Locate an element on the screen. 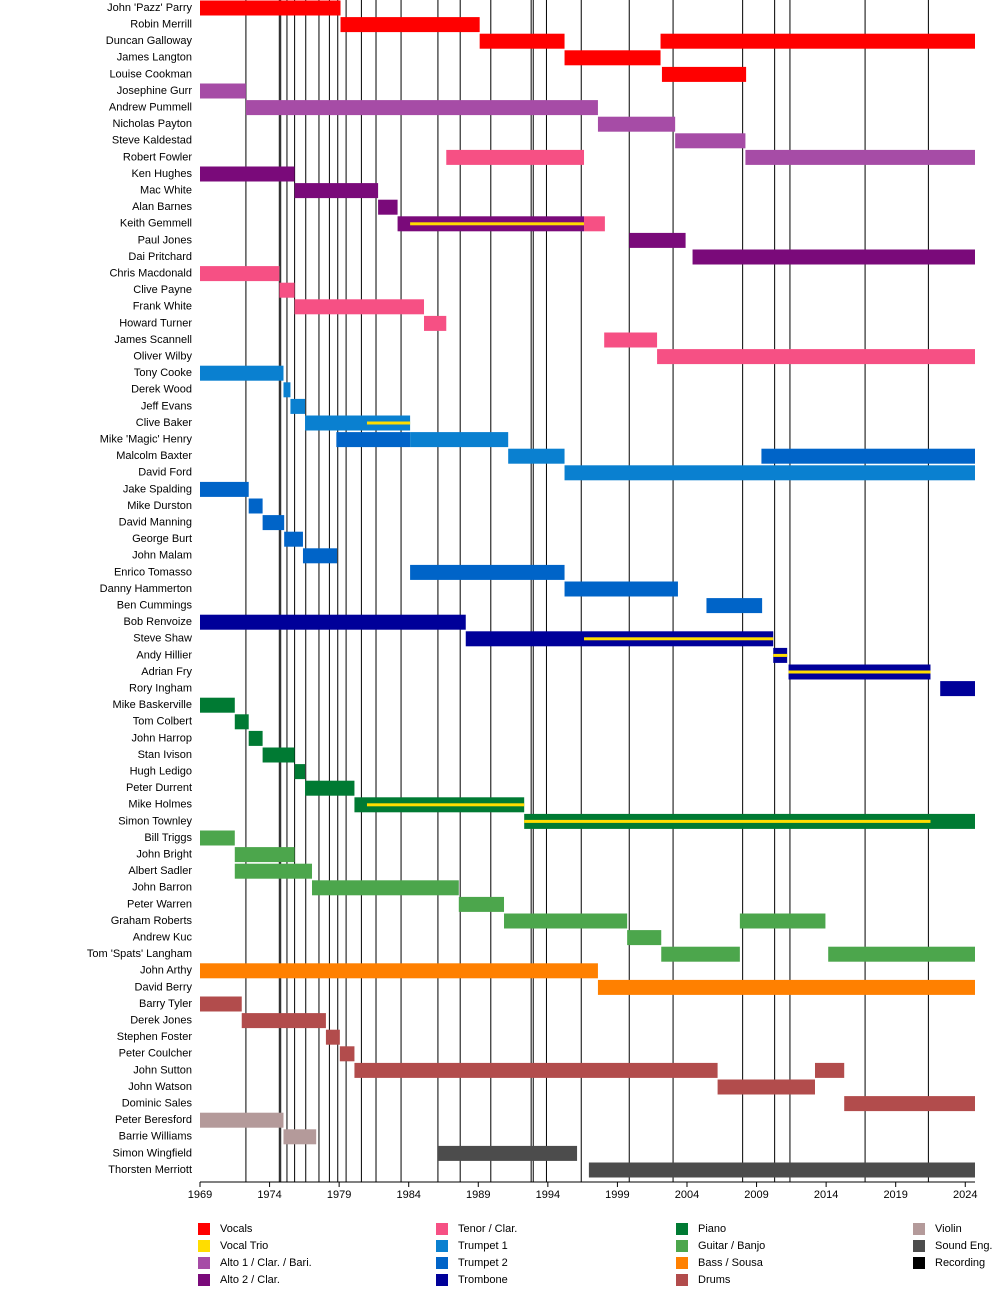  member-name: Paul Jones is located at coordinates (165, 240).